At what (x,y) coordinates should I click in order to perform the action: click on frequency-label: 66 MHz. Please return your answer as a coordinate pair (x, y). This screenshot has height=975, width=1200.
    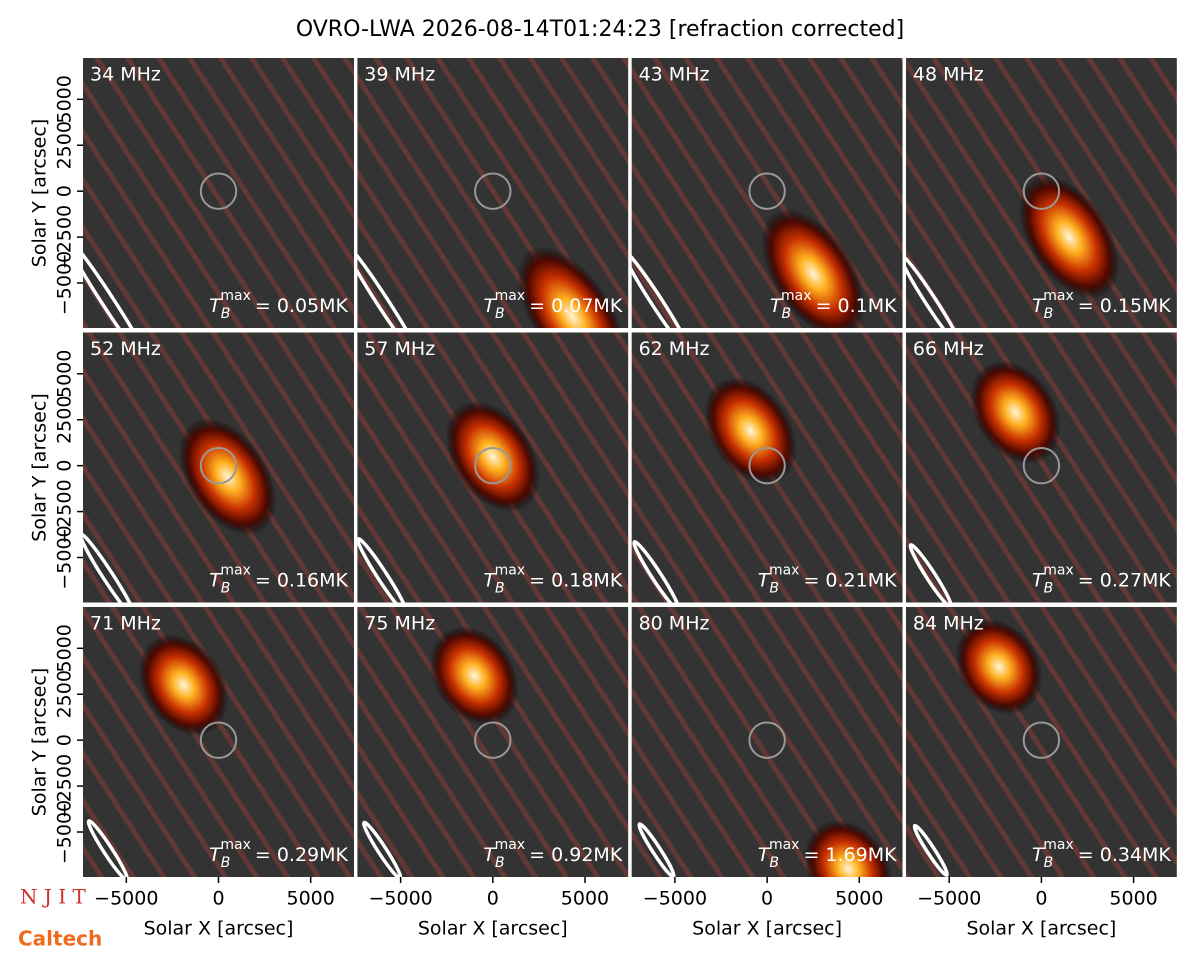
    Looking at the image, I should click on (948, 349).